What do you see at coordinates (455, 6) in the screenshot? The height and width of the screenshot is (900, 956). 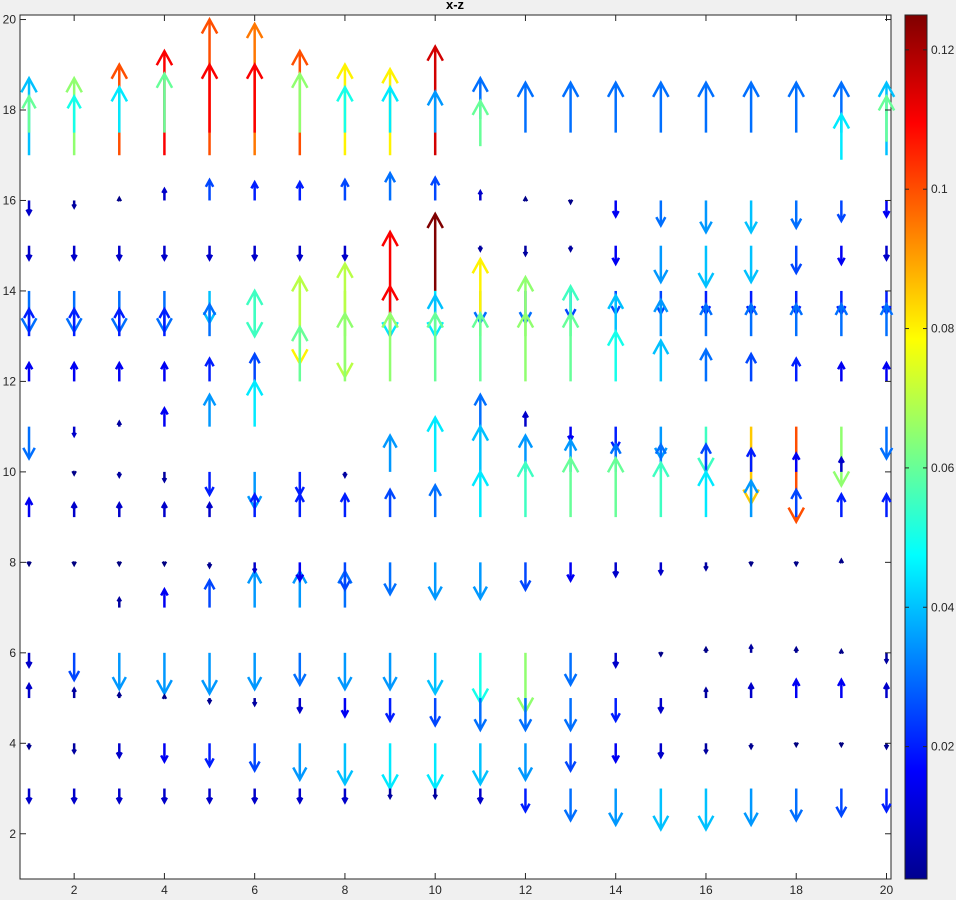 I see `chart-title: x-z` at bounding box center [455, 6].